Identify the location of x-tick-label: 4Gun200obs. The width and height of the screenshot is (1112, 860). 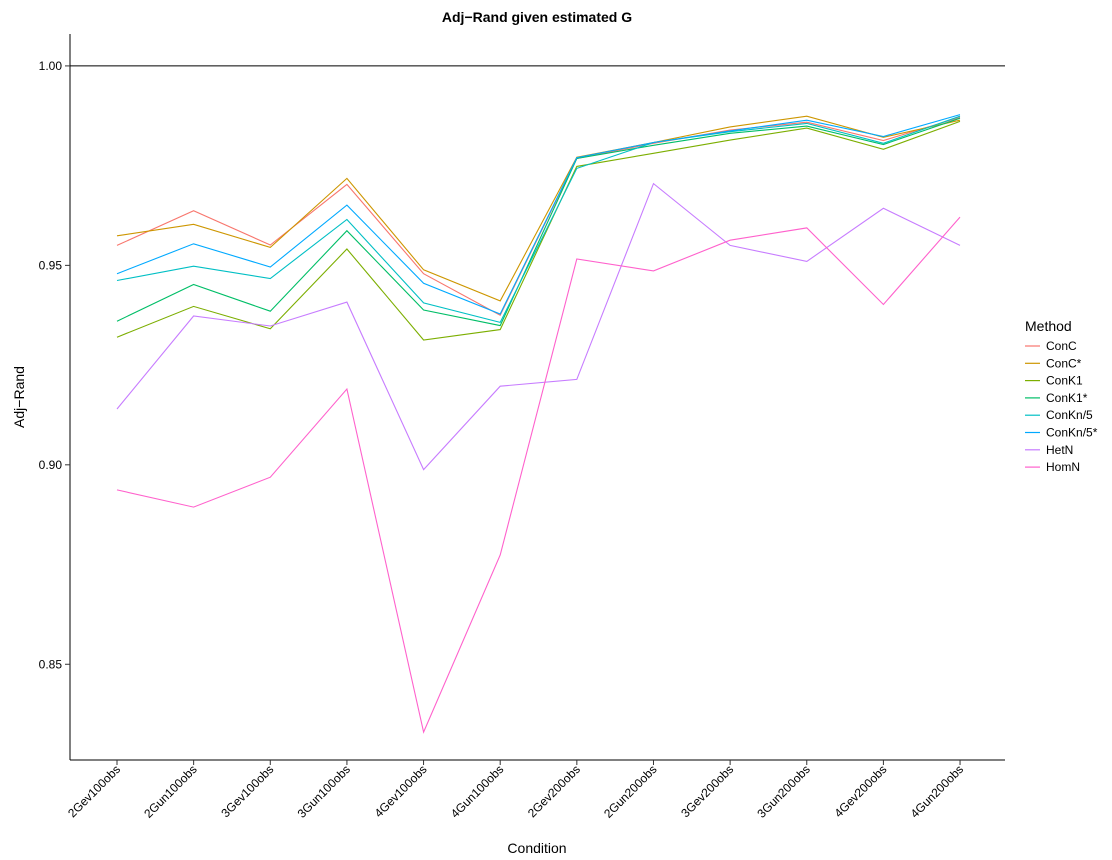
(937, 791).